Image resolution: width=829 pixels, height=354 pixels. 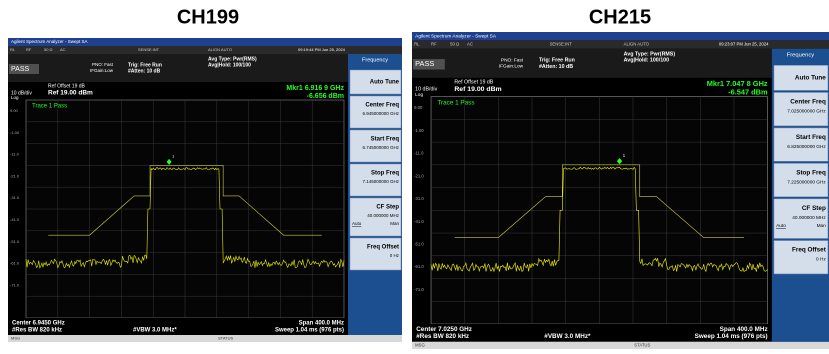 What do you see at coordinates (642, 344) in the screenshot?
I see `status: STATUS` at bounding box center [642, 344].